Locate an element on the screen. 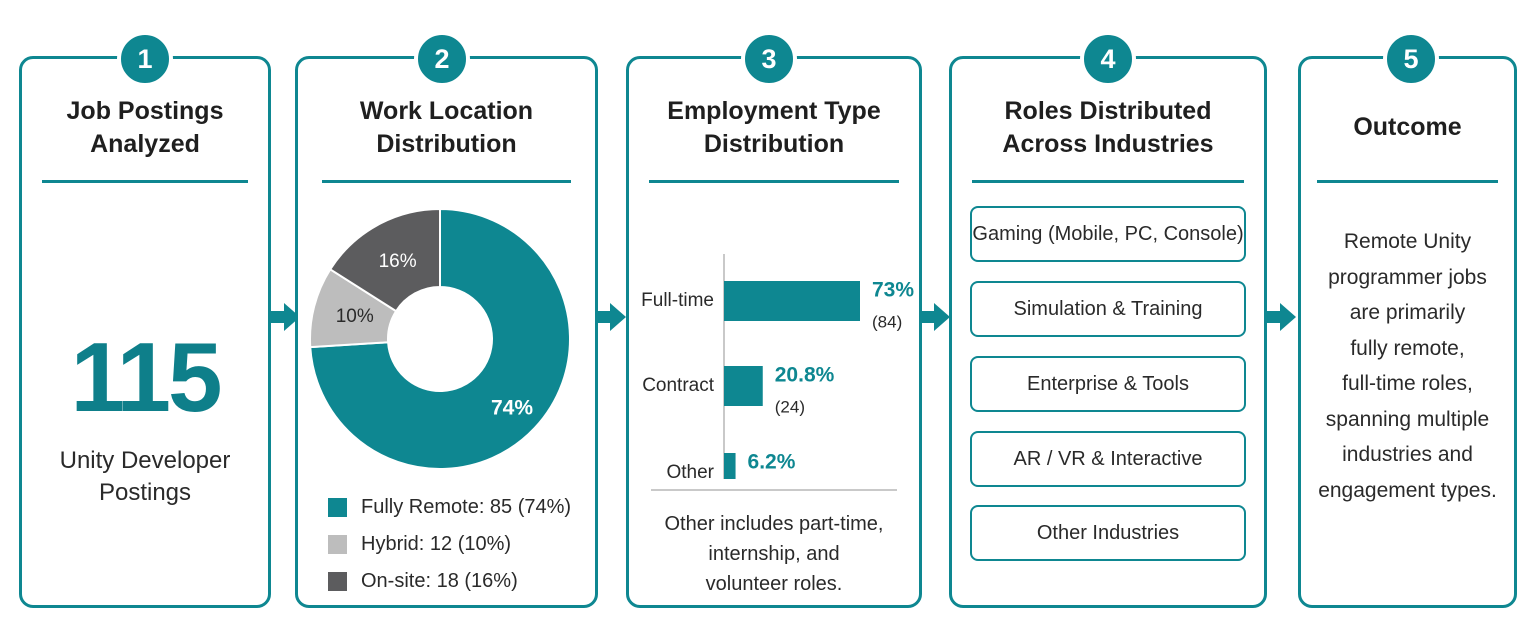  bar-category-full-time: Full-time is located at coordinates (677, 300).